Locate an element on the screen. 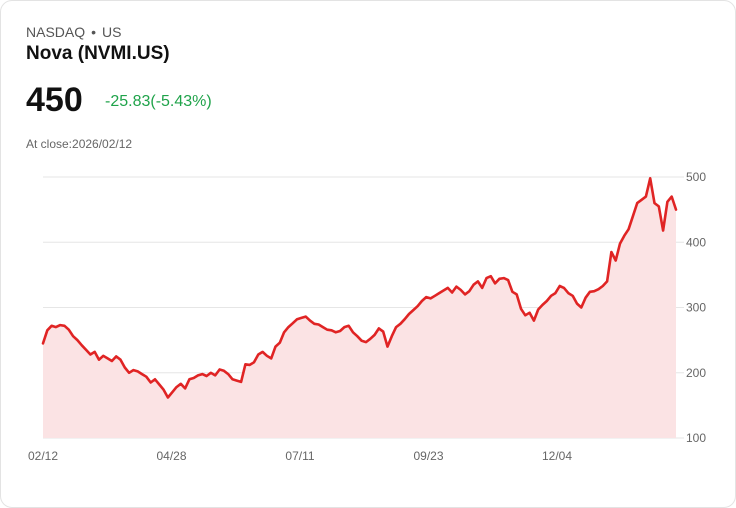 Image resolution: width=736 pixels, height=508 pixels. price-change: -25.83(-5.43%) is located at coordinates (158, 101).